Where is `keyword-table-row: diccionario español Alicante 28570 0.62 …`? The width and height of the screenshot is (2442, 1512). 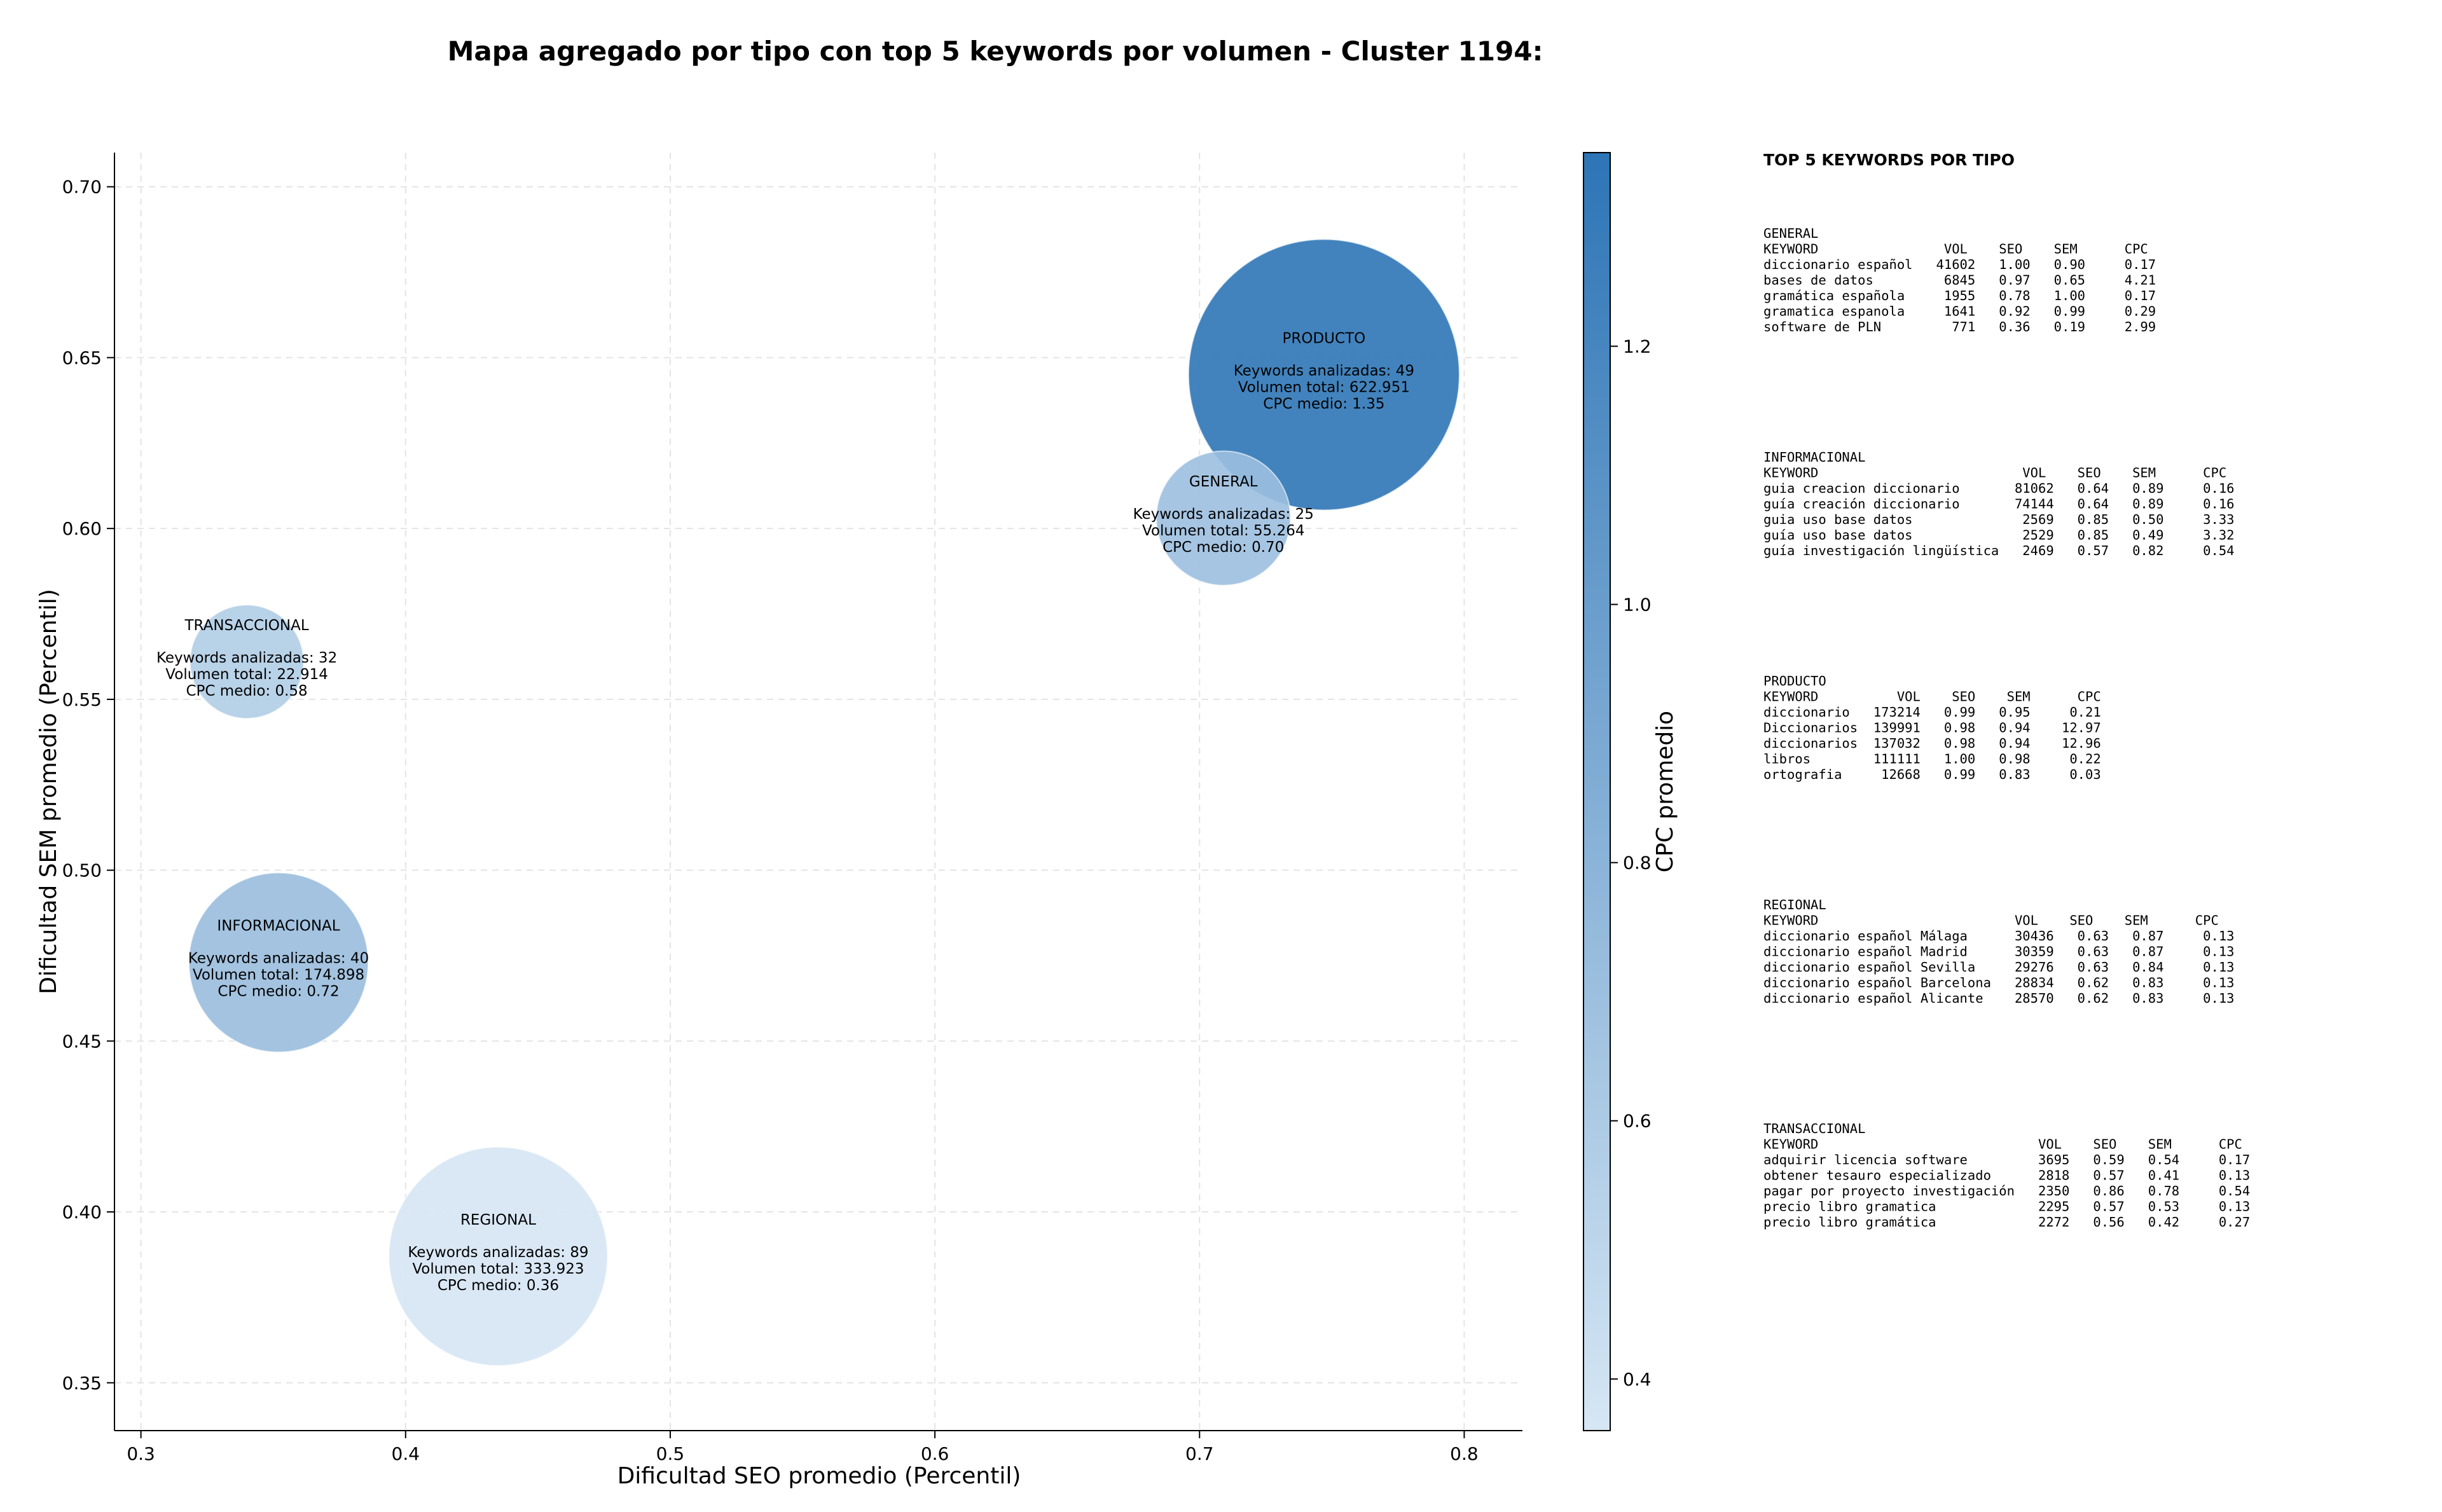
keyword-table-row: diccionario español Alicante 28570 0.62 … is located at coordinates (1999, 998).